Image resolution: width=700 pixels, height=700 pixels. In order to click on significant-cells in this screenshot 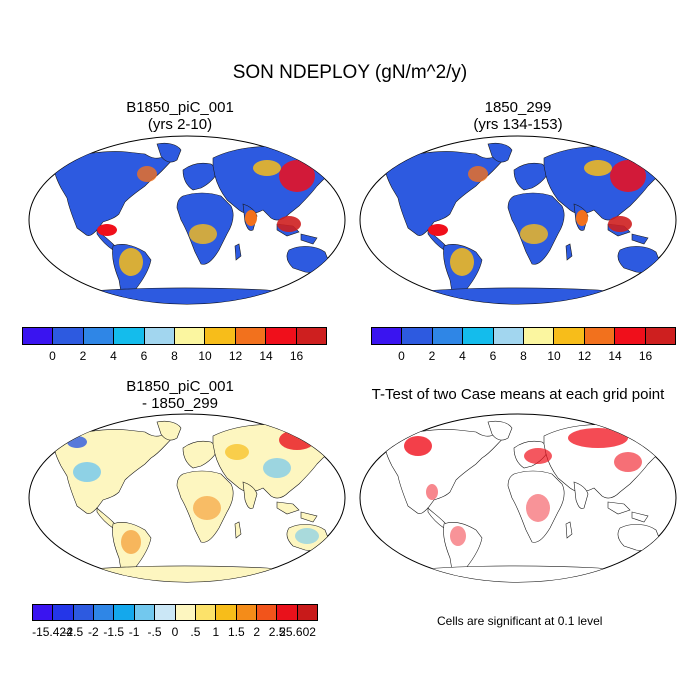, I will do `click(523, 487)`.